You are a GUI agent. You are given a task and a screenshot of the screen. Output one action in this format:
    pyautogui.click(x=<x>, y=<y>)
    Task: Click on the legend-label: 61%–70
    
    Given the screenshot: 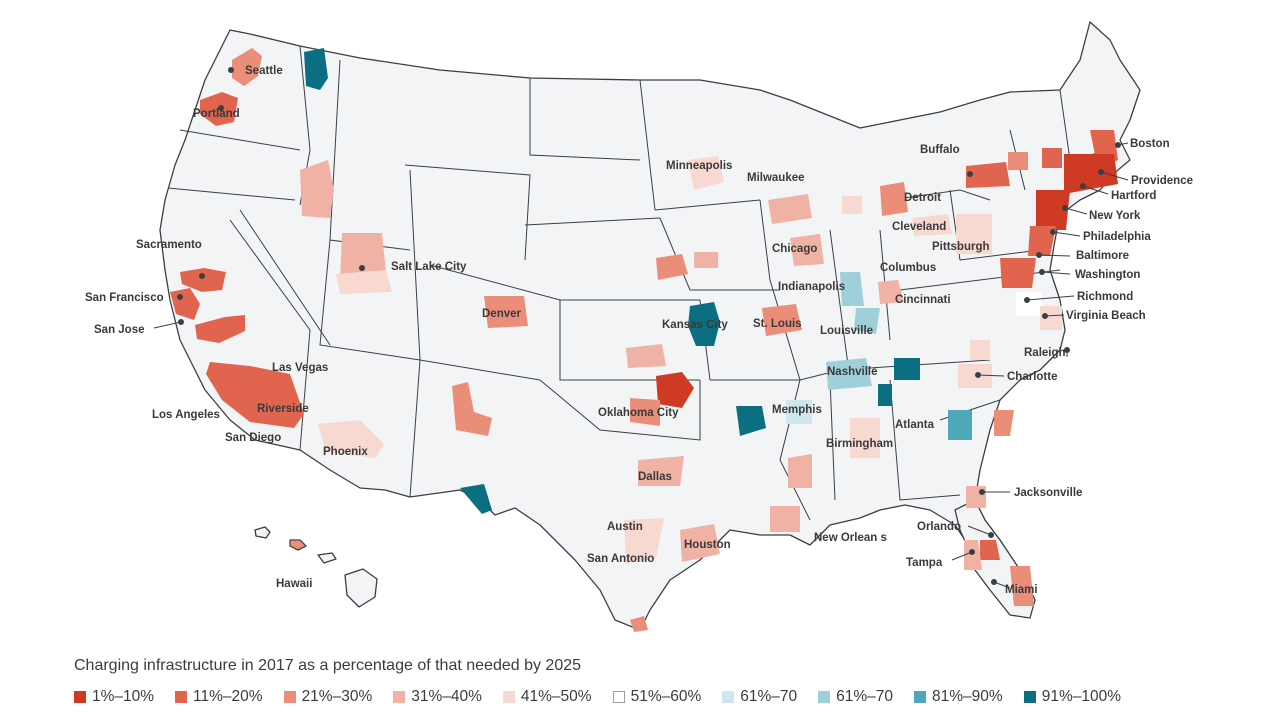 What is the action you would take?
    pyautogui.click(x=865, y=696)
    